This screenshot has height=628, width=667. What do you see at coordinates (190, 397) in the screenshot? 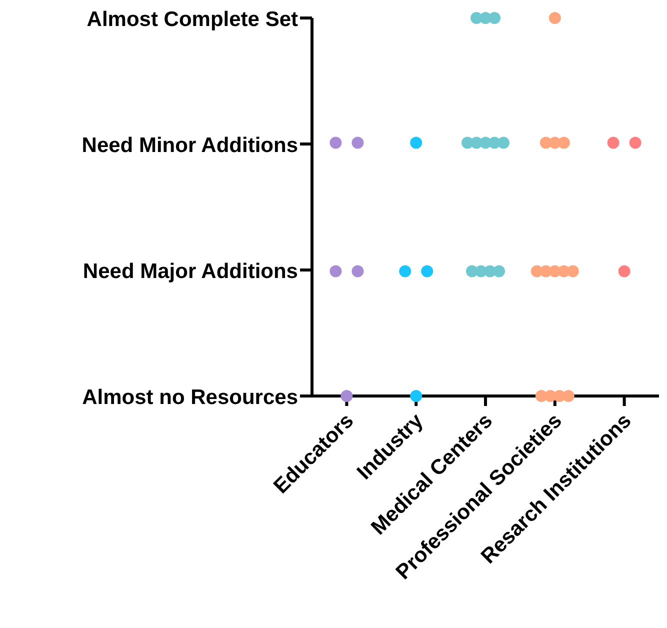
I see `text: Almost no Resources` at bounding box center [190, 397].